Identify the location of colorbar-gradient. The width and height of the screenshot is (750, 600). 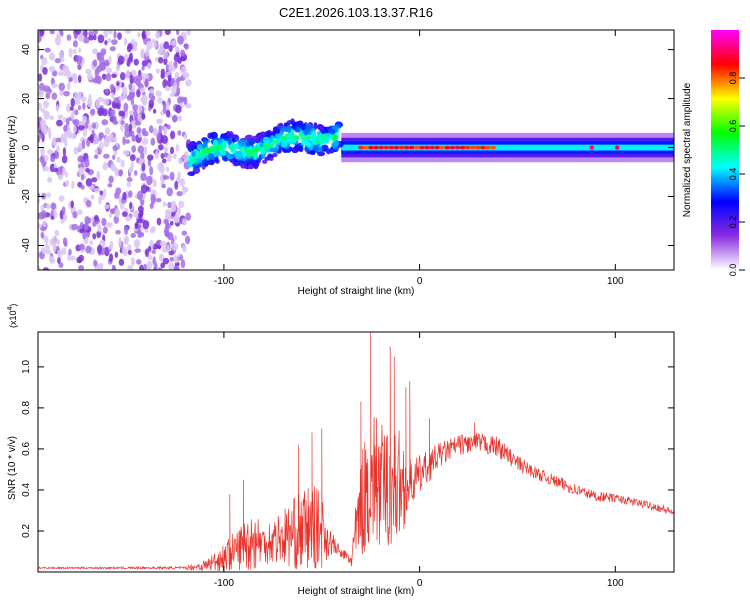
(725, 150).